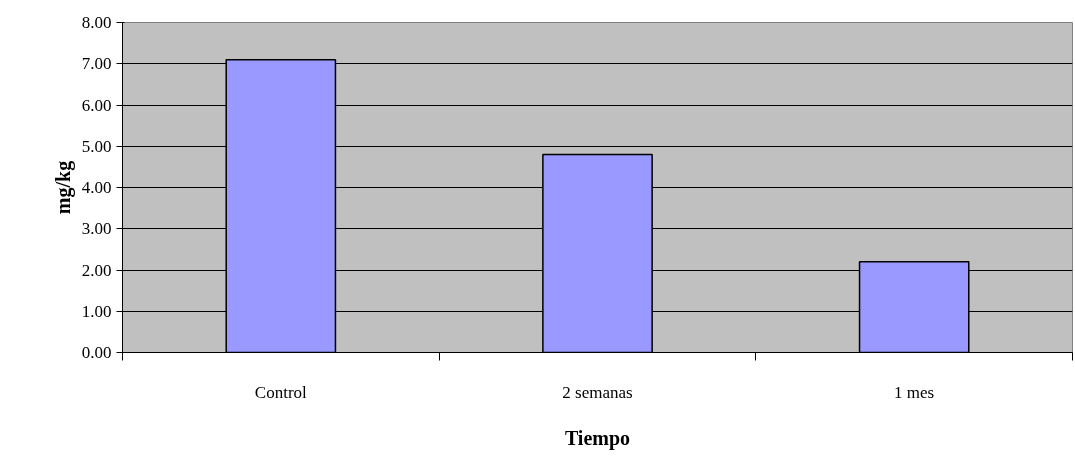 This screenshot has height=472, width=1075. What do you see at coordinates (96, 229) in the screenshot?
I see `y-tick-label: 3.00` at bounding box center [96, 229].